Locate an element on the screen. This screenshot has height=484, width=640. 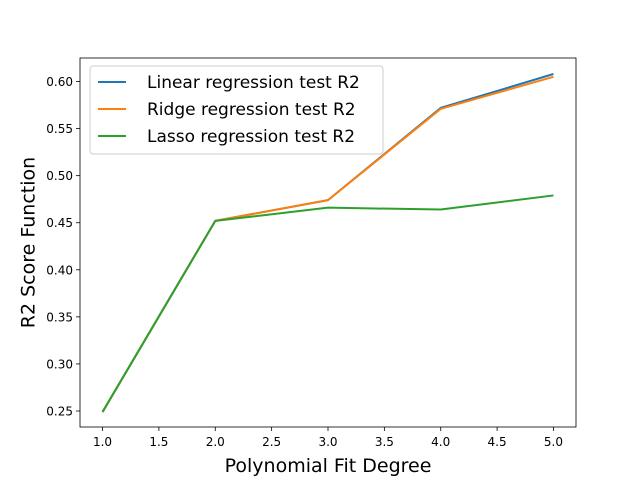
x-tick-label: 2.5 is located at coordinates (271, 442).